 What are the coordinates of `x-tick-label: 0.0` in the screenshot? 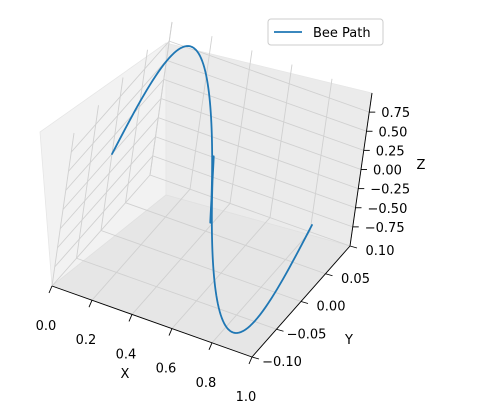 It's located at (46, 326).